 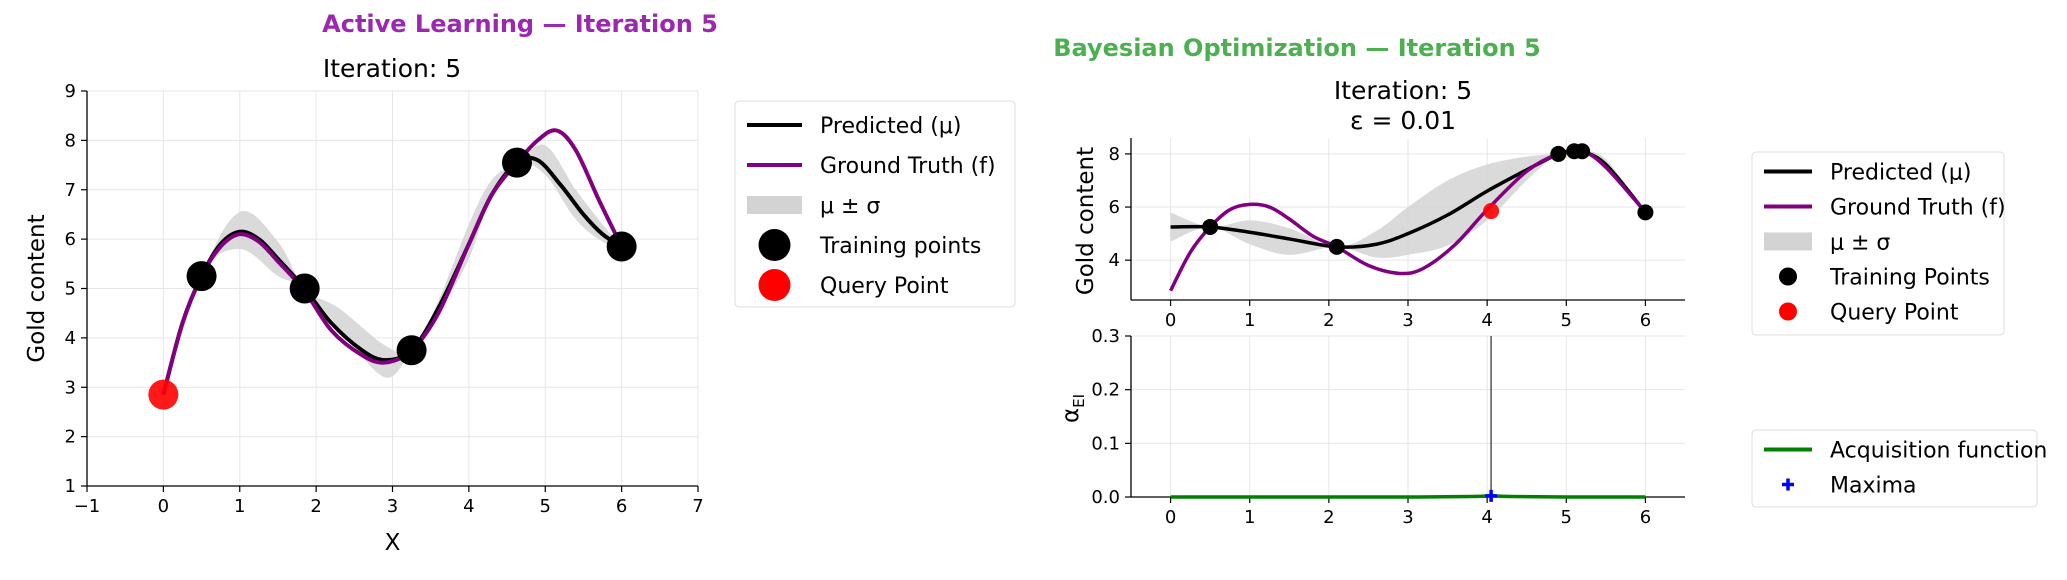 What do you see at coordinates (70, 289) in the screenshot?
I see `y-tick-label: 5` at bounding box center [70, 289].